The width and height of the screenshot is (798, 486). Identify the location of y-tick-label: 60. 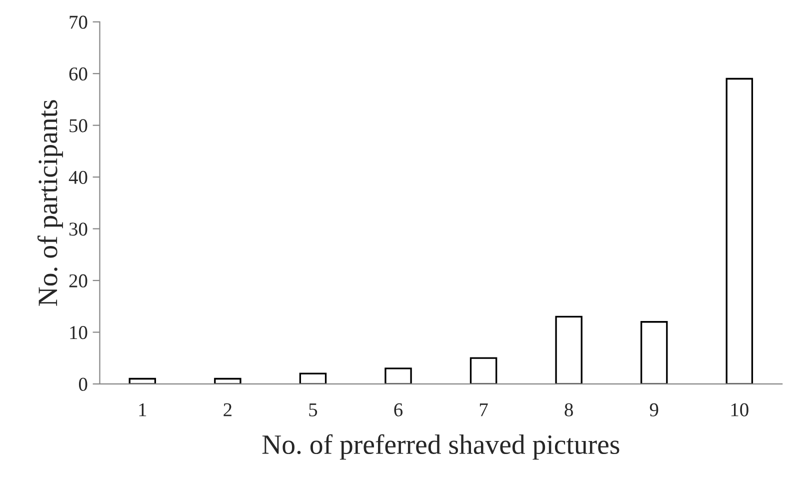
(78, 74).